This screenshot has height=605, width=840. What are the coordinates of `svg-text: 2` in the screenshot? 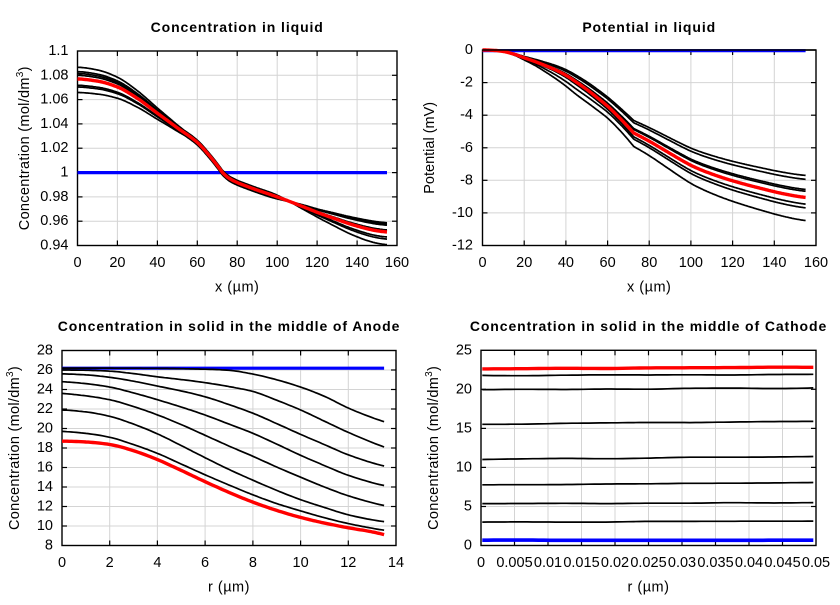 It's located at (110, 563).